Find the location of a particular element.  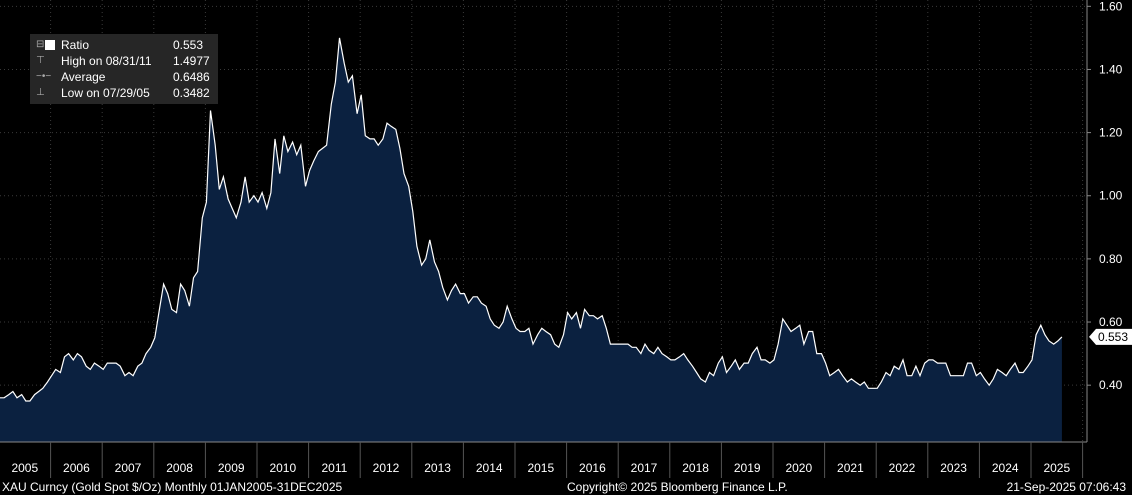

x-tick-label: 2025 is located at coordinates (1056, 468).